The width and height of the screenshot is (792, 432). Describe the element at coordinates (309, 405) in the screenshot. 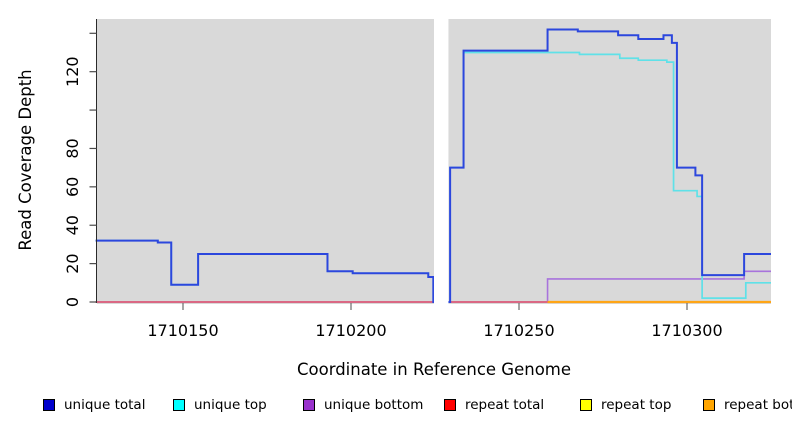

I see `legend-swatch-unique-bottom` at that location.